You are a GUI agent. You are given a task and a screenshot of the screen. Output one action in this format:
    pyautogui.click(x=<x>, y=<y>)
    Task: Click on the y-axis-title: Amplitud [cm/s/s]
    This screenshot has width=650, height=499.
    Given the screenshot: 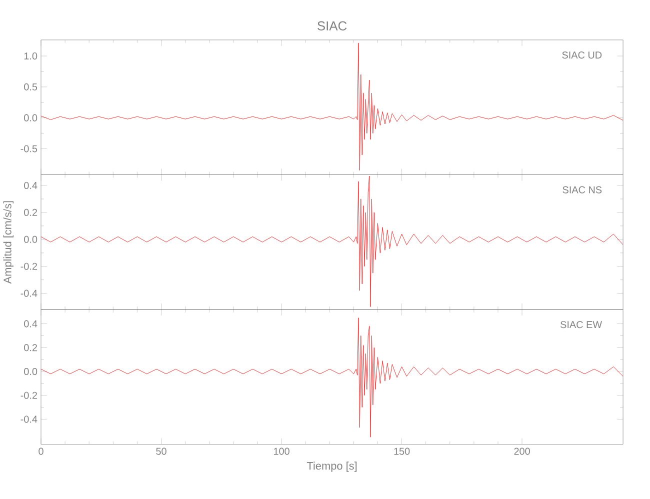 What is the action you would take?
    pyautogui.click(x=8, y=242)
    